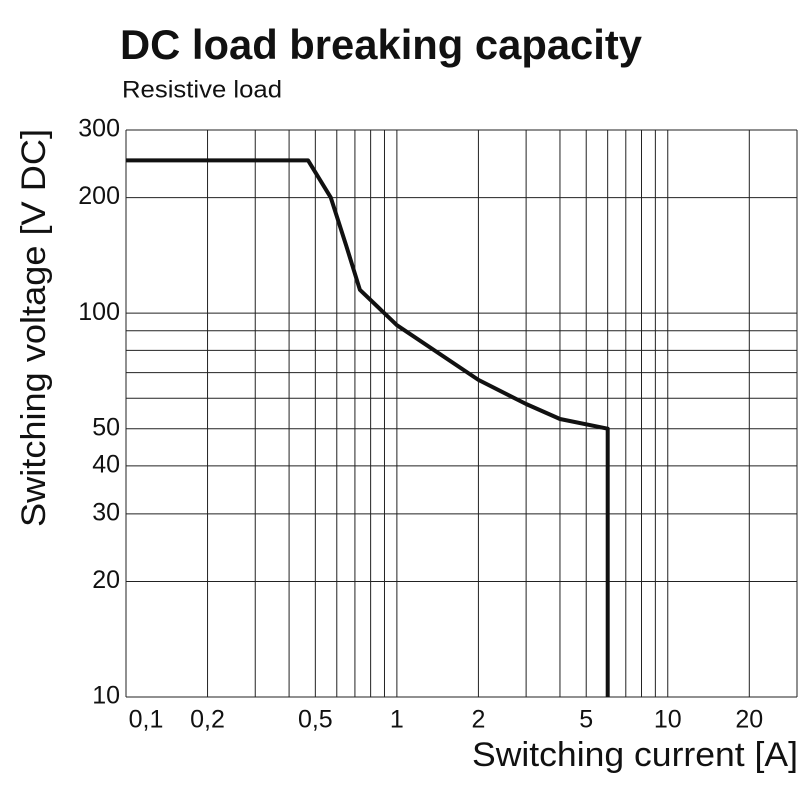  I want to click on y-tick-label: 10, so click(106, 696).